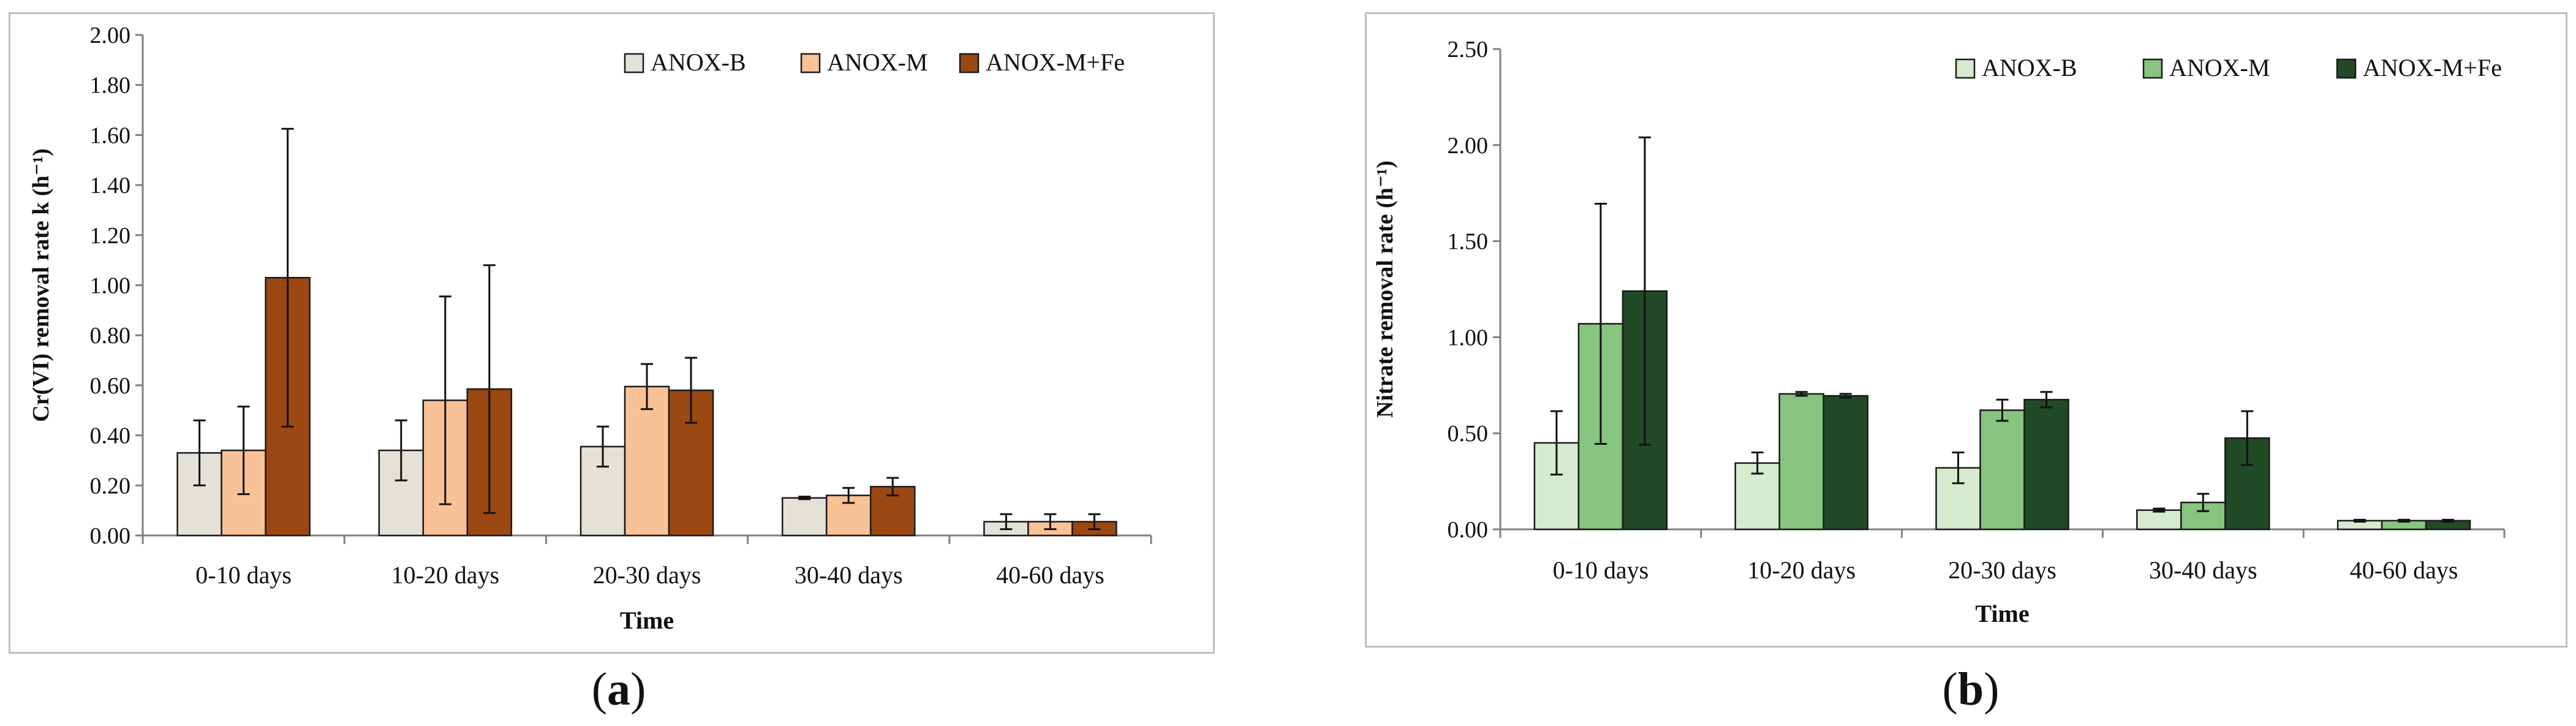 Image resolution: width=2576 pixels, height=726 pixels. Describe the element at coordinates (110, 486) in the screenshot. I see `y-tick-label: 0.20` at that location.